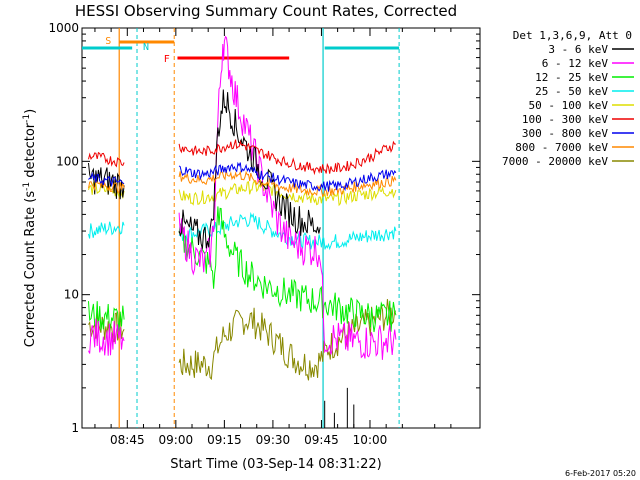  I want to click on y-label-sup2: -1, so click(27, 118).